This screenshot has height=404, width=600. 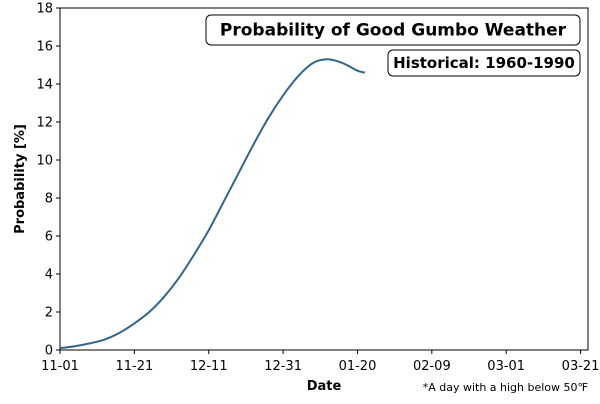 What do you see at coordinates (49, 351) in the screenshot?
I see `y-tick-label: 0` at bounding box center [49, 351].